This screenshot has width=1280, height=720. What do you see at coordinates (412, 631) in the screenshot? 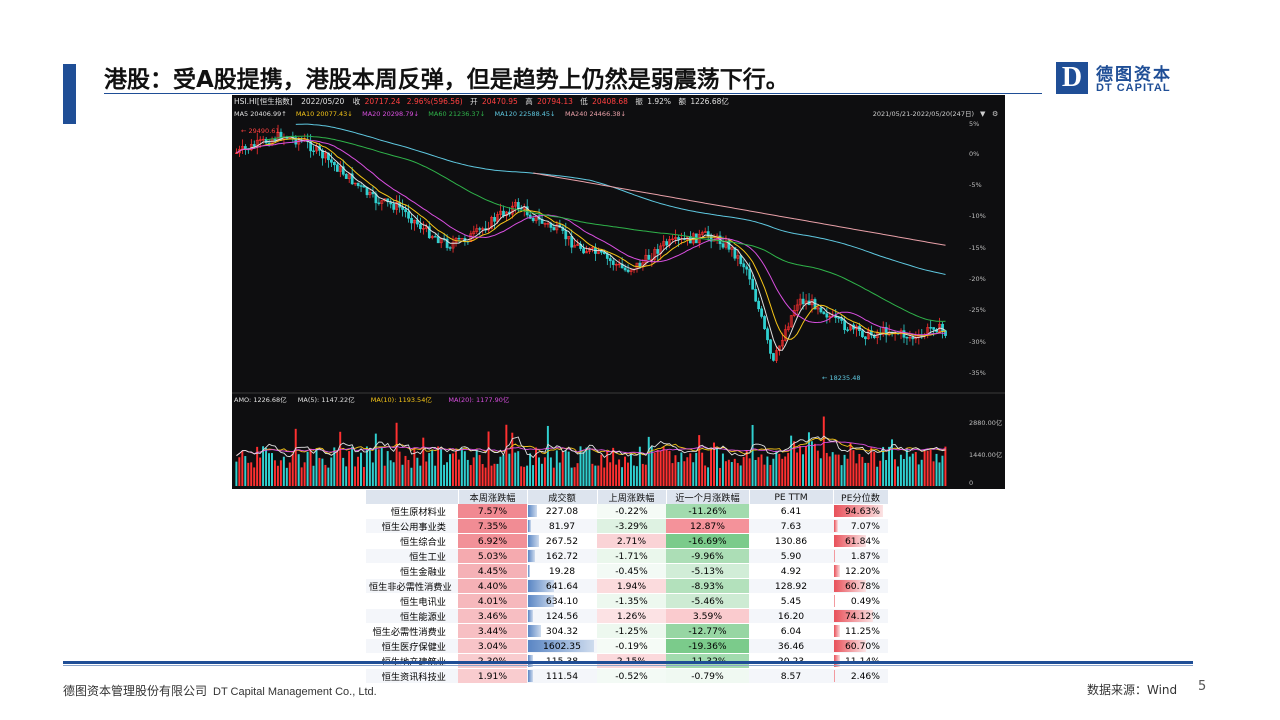
I see `sector-name: 恒生必需性消费业` at bounding box center [412, 631].